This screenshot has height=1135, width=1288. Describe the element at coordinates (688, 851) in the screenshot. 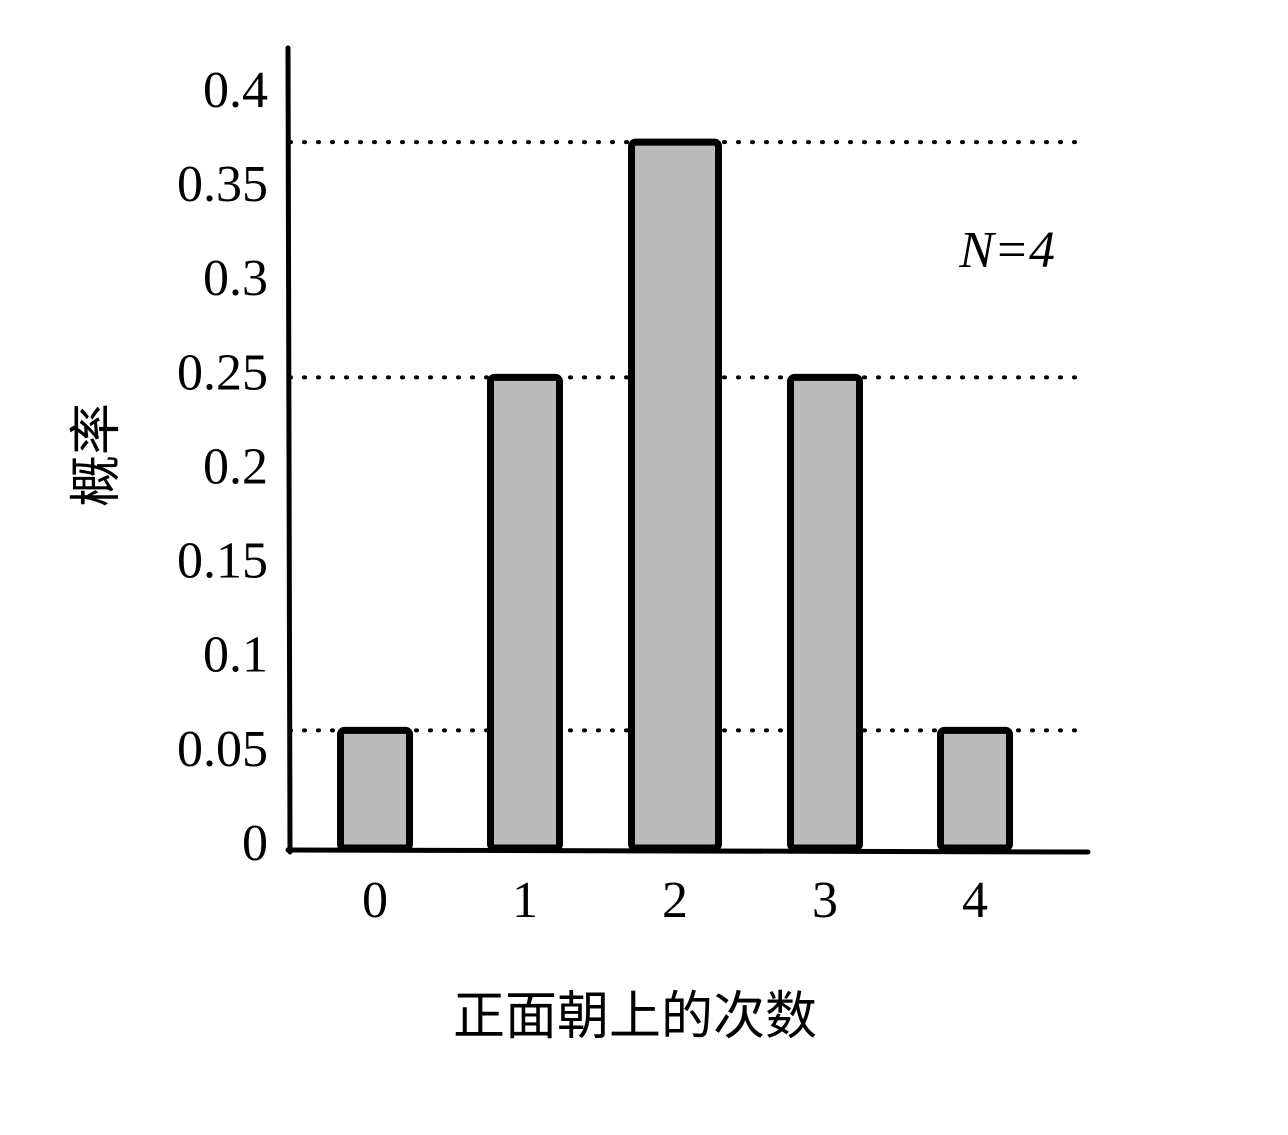

I see `x-axis` at that location.